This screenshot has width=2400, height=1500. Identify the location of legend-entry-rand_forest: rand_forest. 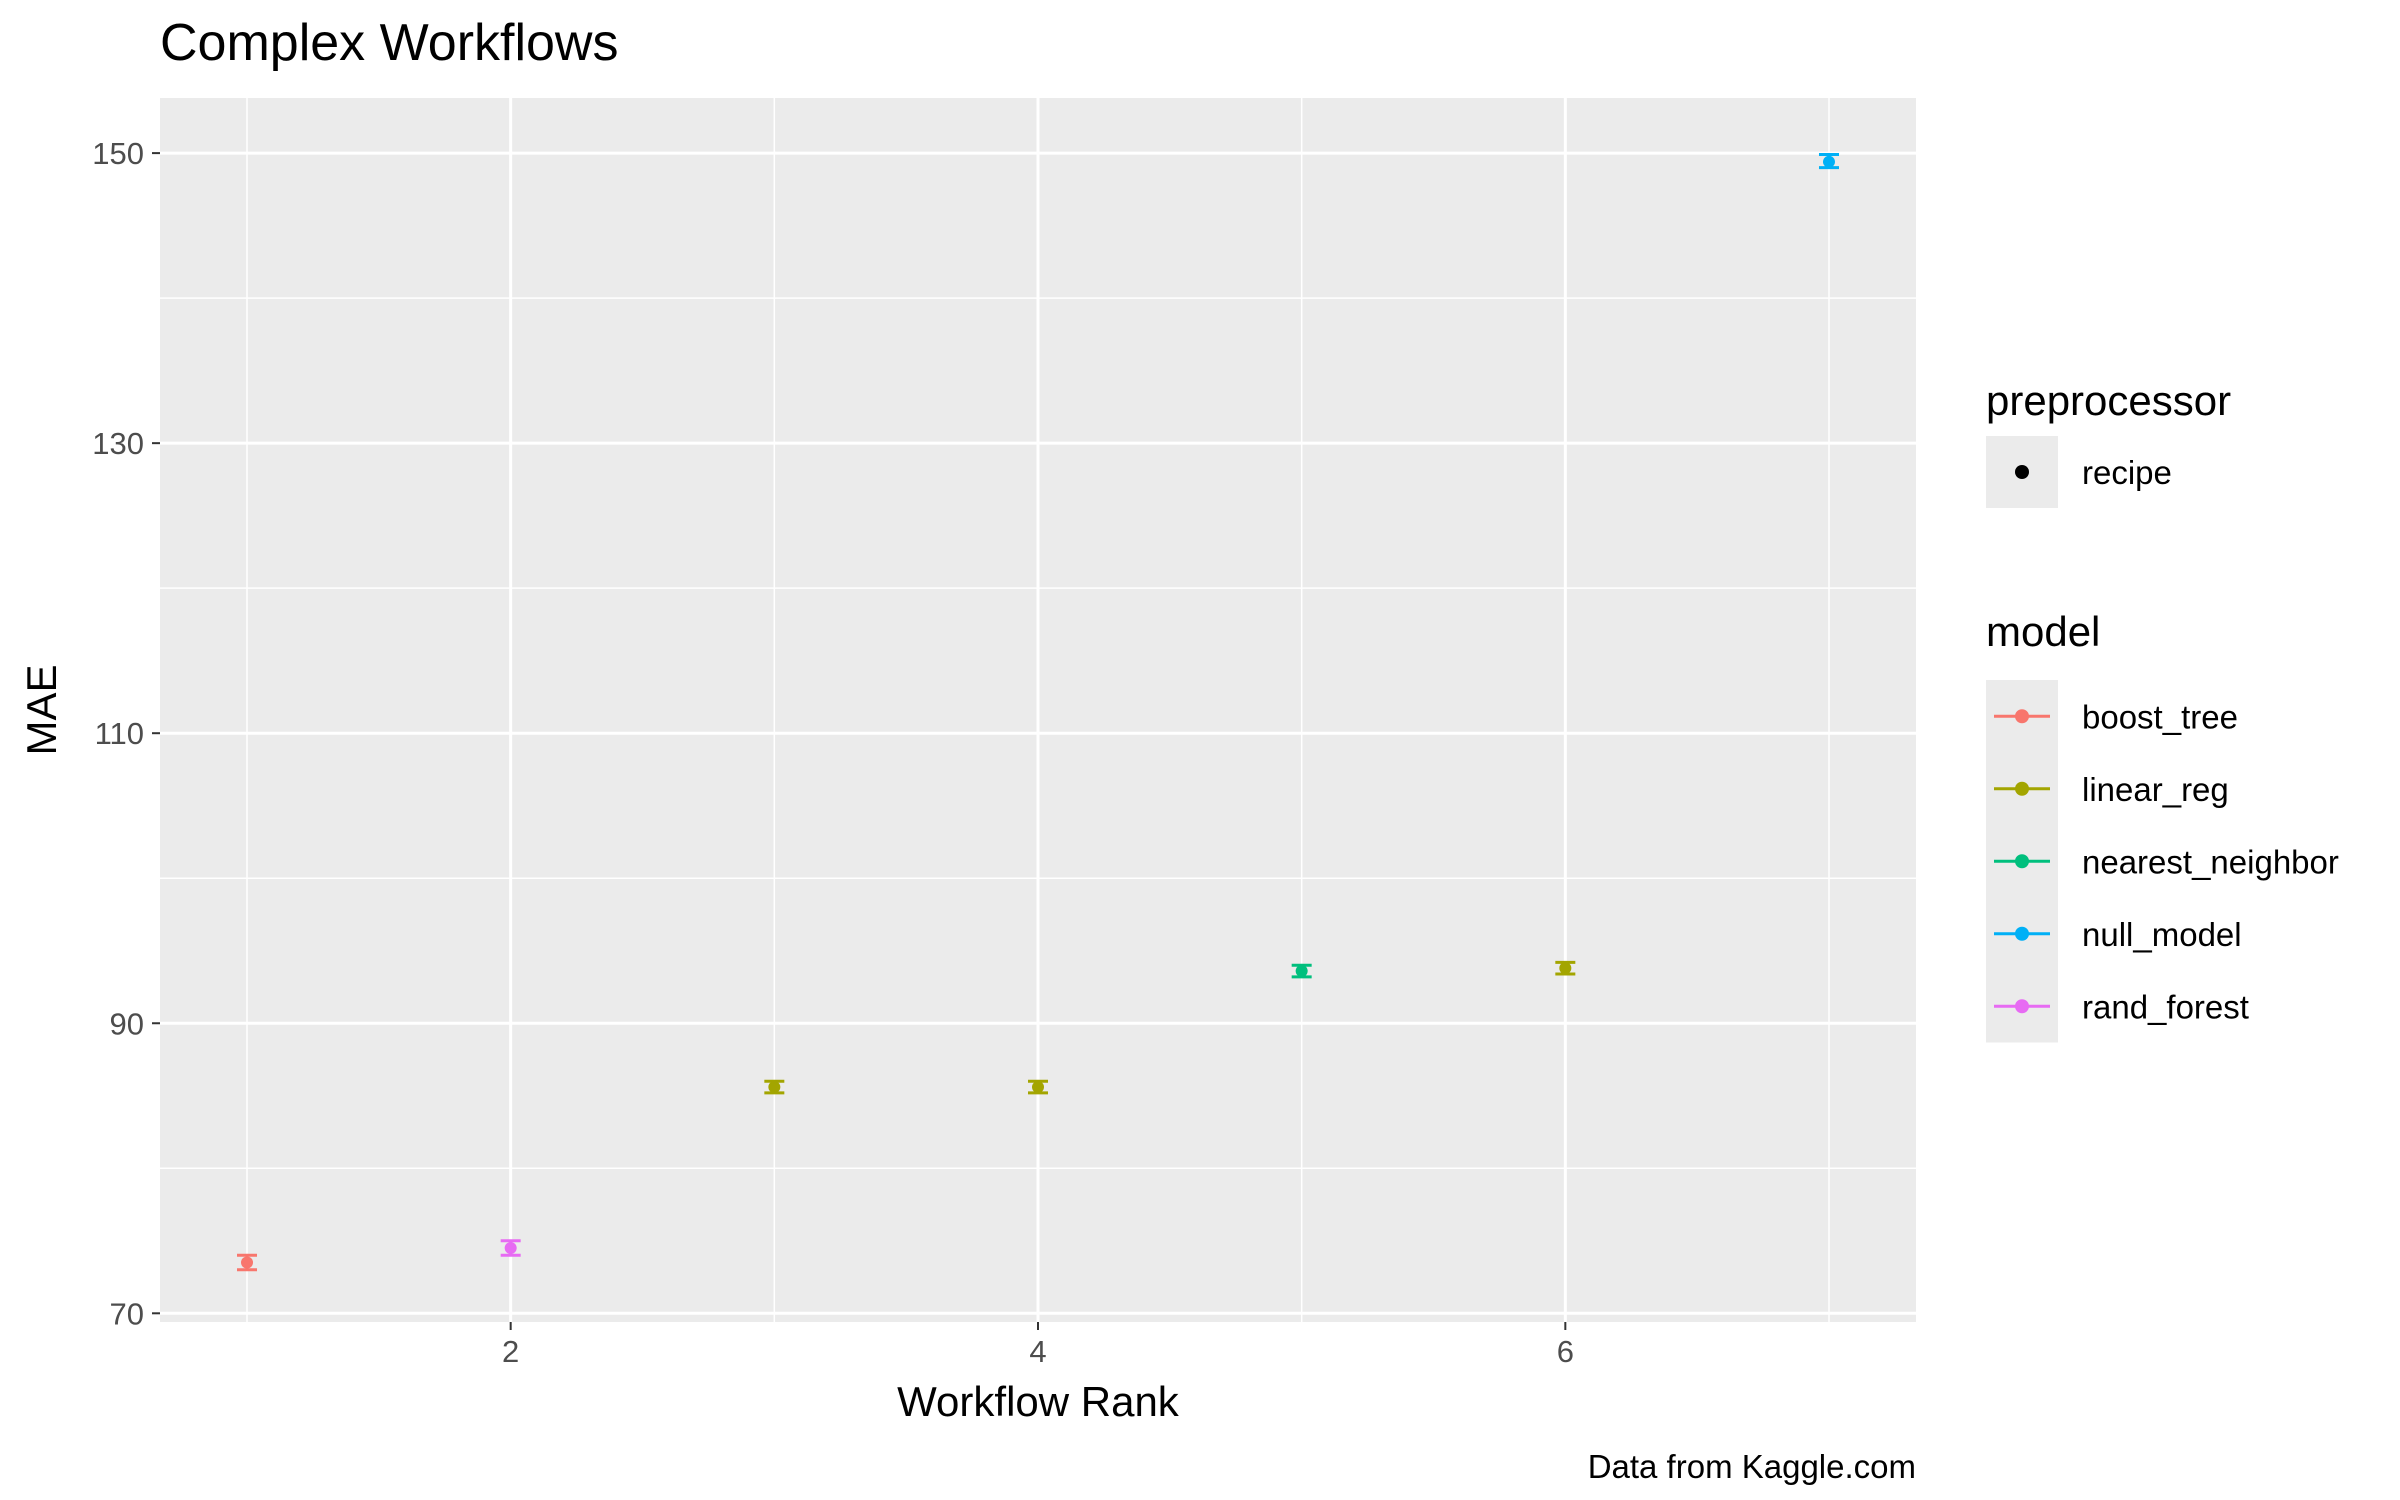
(2121, 1006).